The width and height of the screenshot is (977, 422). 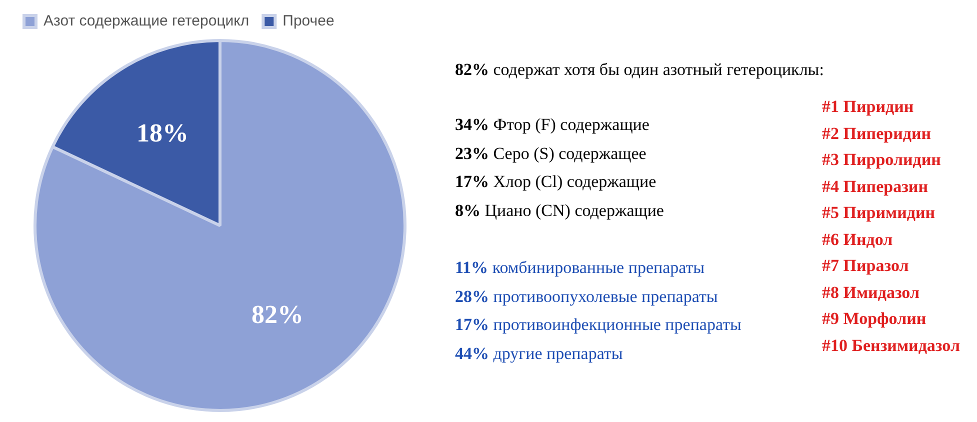 What do you see at coordinates (868, 107) in the screenshot?
I see `text: #1 Пиридин` at bounding box center [868, 107].